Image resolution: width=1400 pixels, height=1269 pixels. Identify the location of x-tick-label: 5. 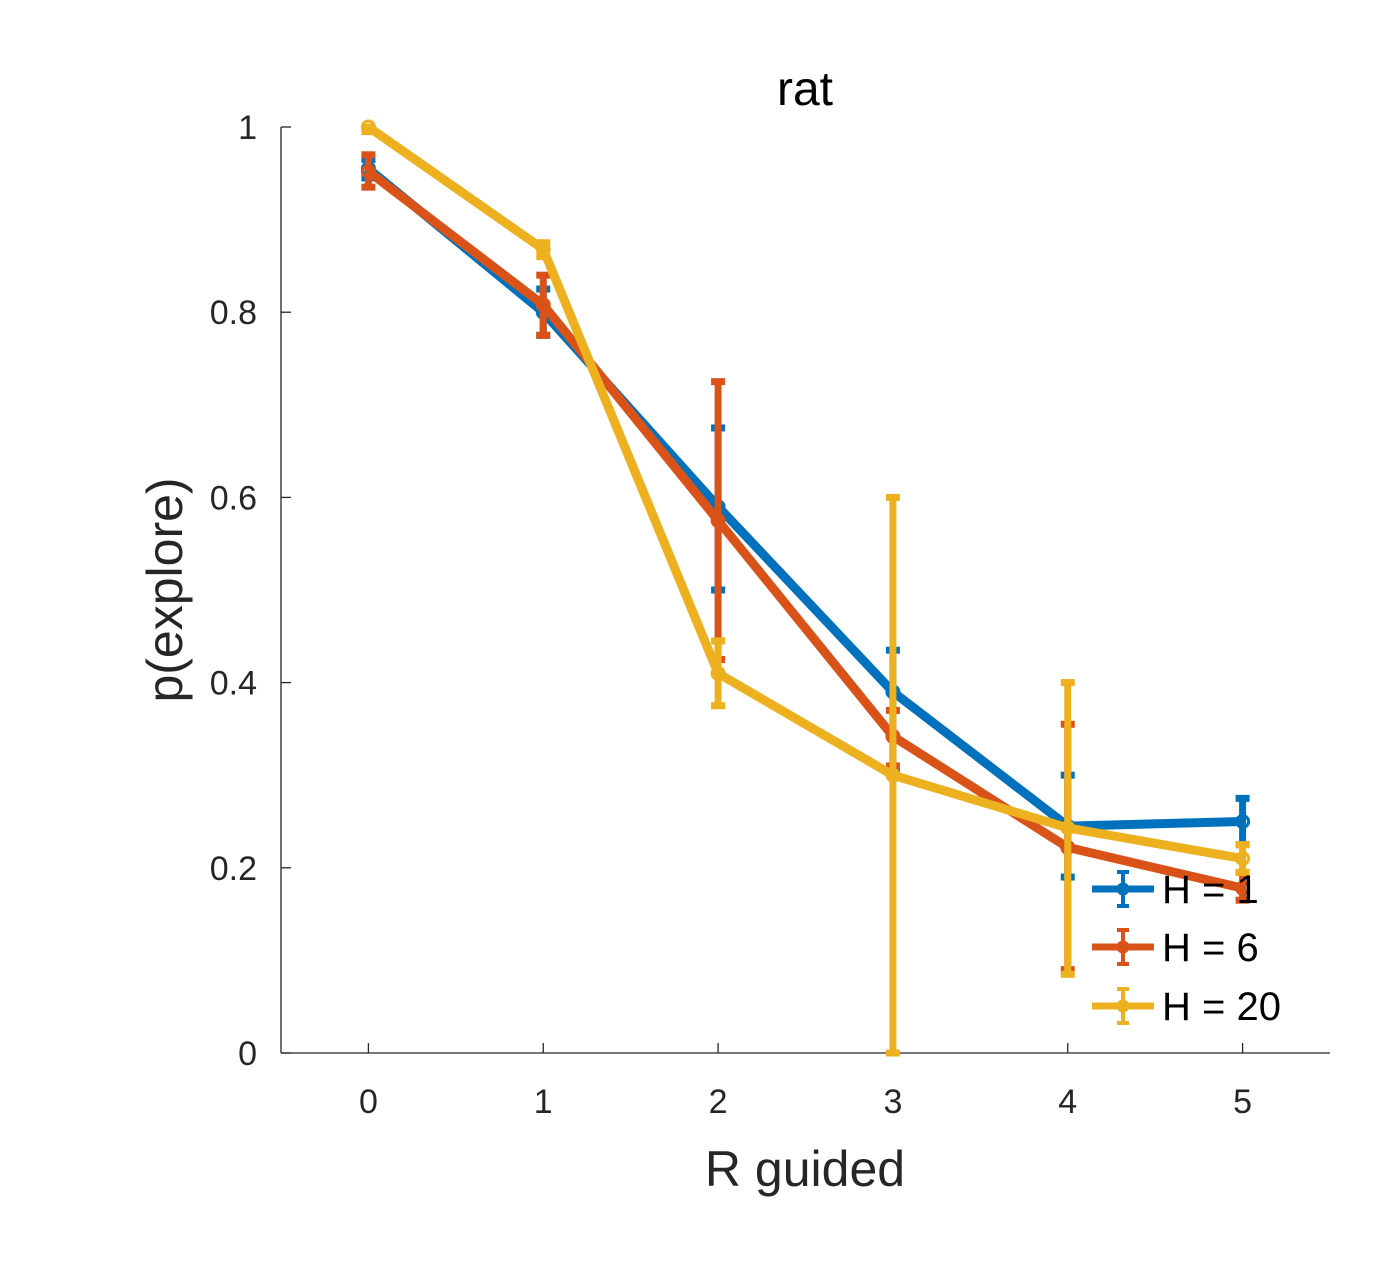
(1242, 1102).